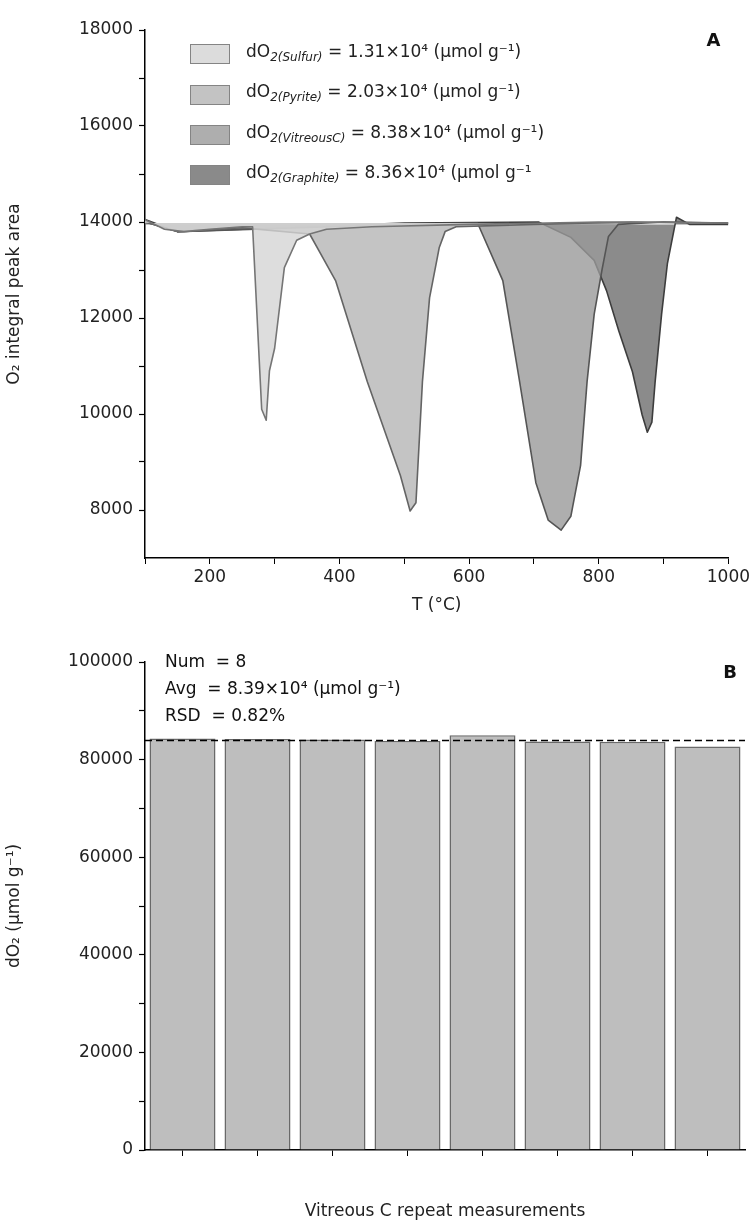 This screenshot has width=753, height=1226. What do you see at coordinates (383, 93) in the screenshot?
I see `legend-label: dO$_{2(Pyrite)}$ = 2.03×10⁴ (μmol g⁻¹)` at bounding box center [383, 93].